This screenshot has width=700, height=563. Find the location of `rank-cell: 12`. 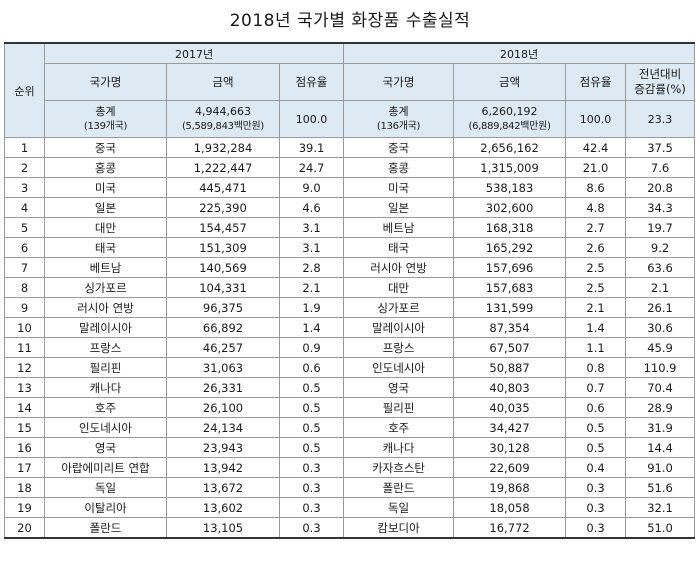

rank-cell: 12 is located at coordinates (24, 367).